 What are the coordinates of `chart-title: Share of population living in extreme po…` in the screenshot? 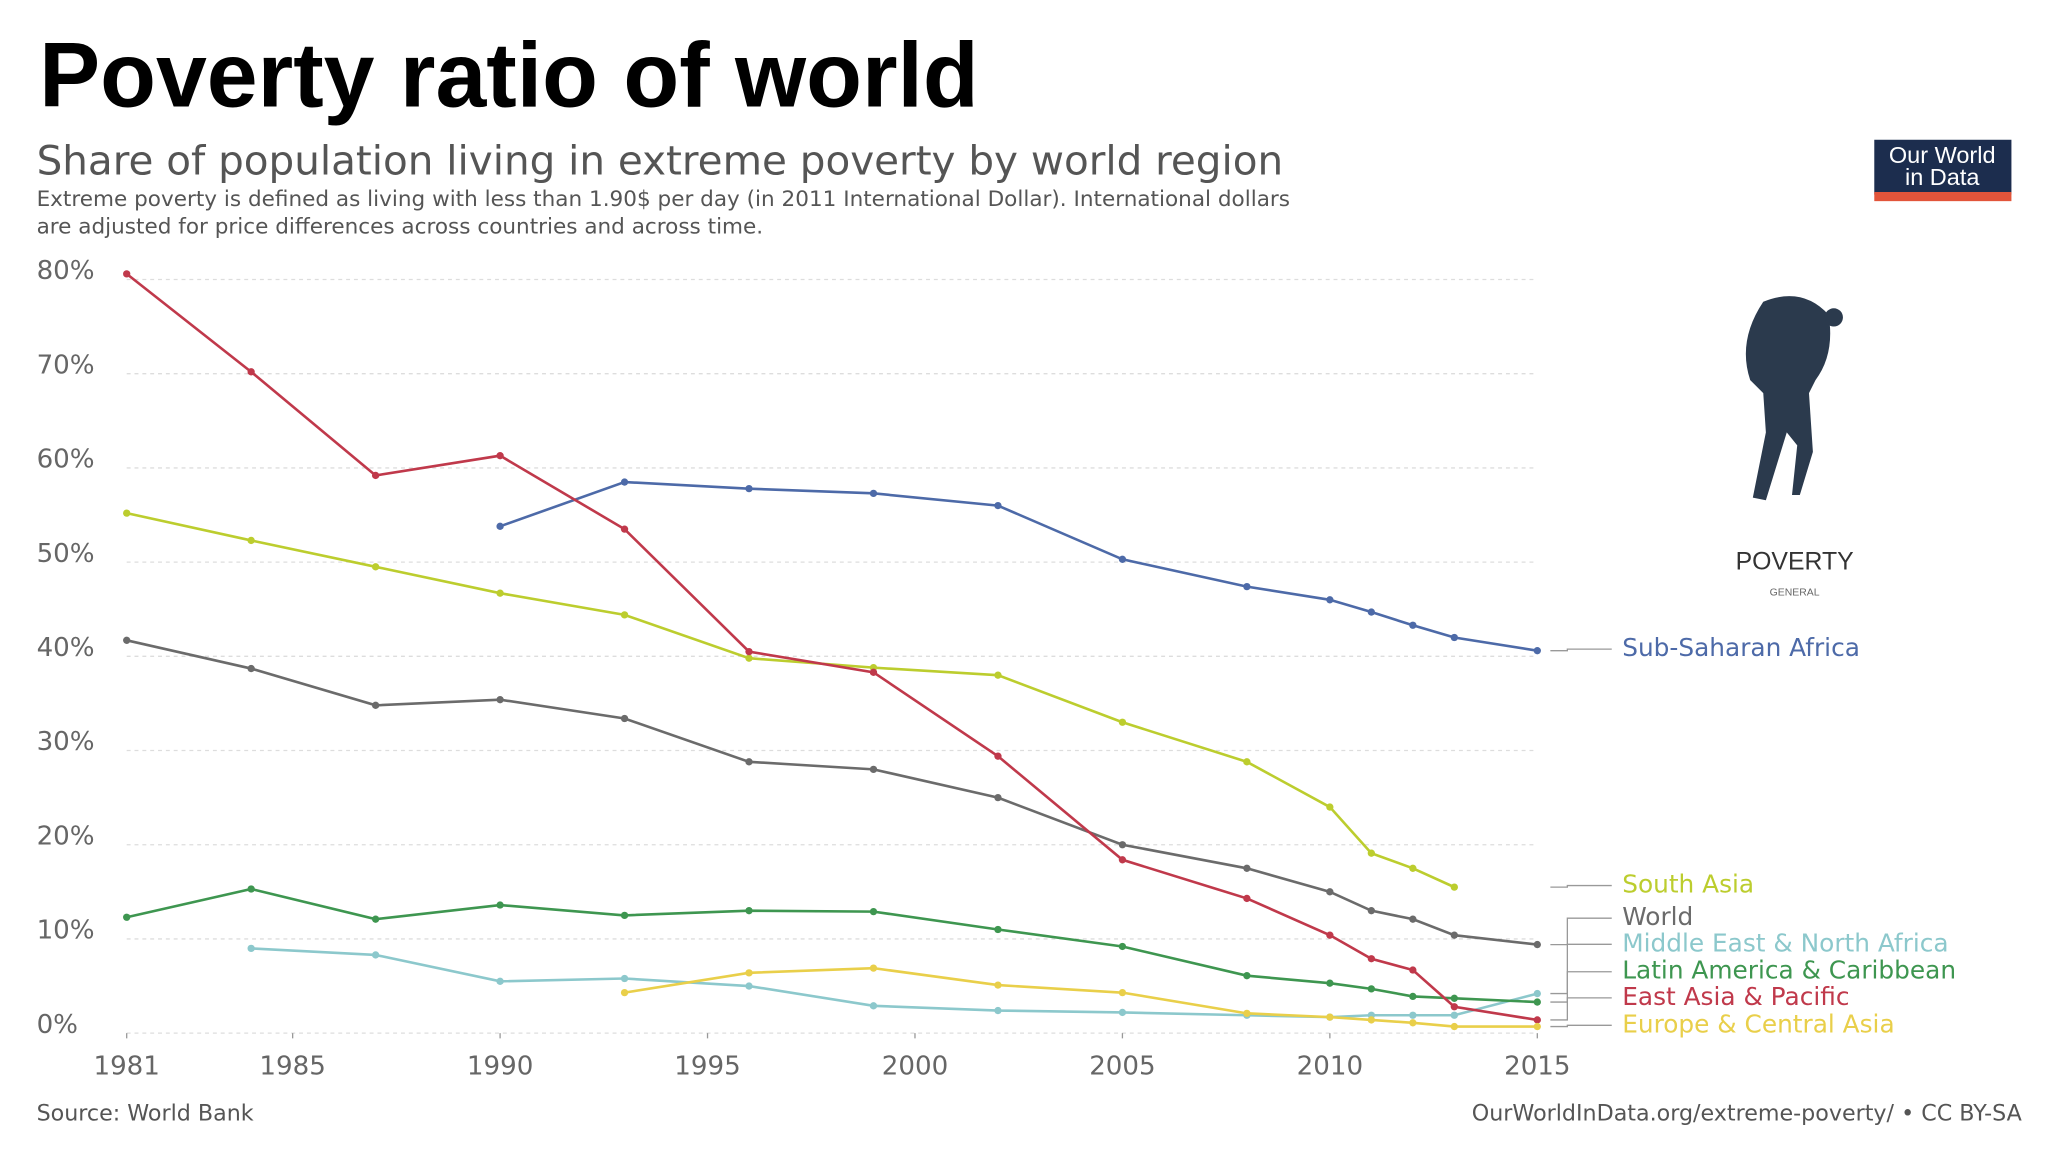 It's located at (660, 160).